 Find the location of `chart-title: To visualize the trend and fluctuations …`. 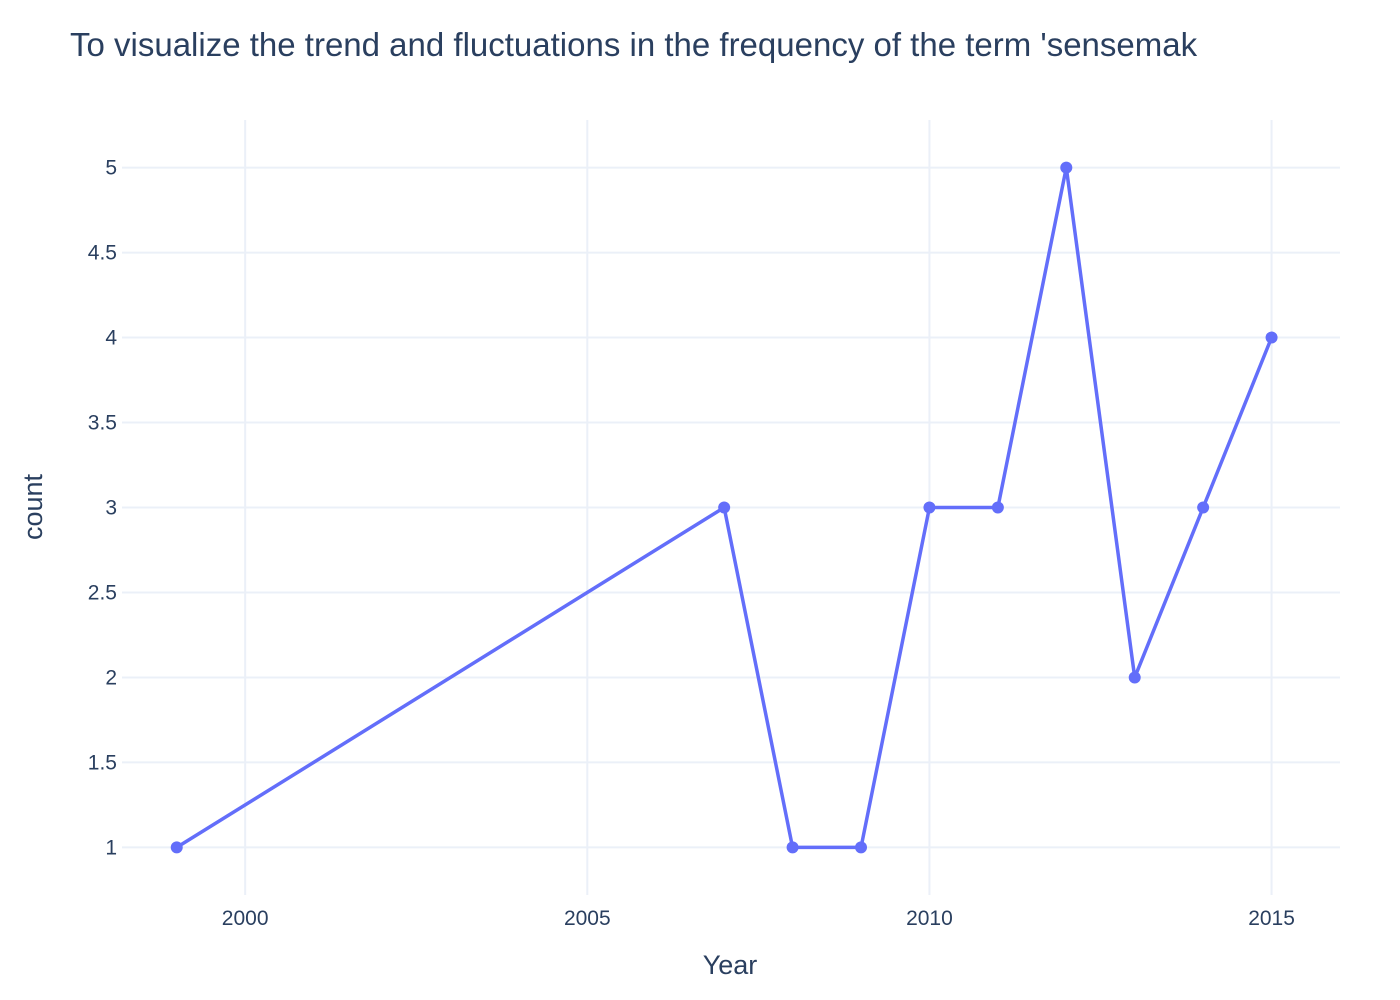

chart-title: To visualize the trend and fluctuations … is located at coordinates (634, 44).